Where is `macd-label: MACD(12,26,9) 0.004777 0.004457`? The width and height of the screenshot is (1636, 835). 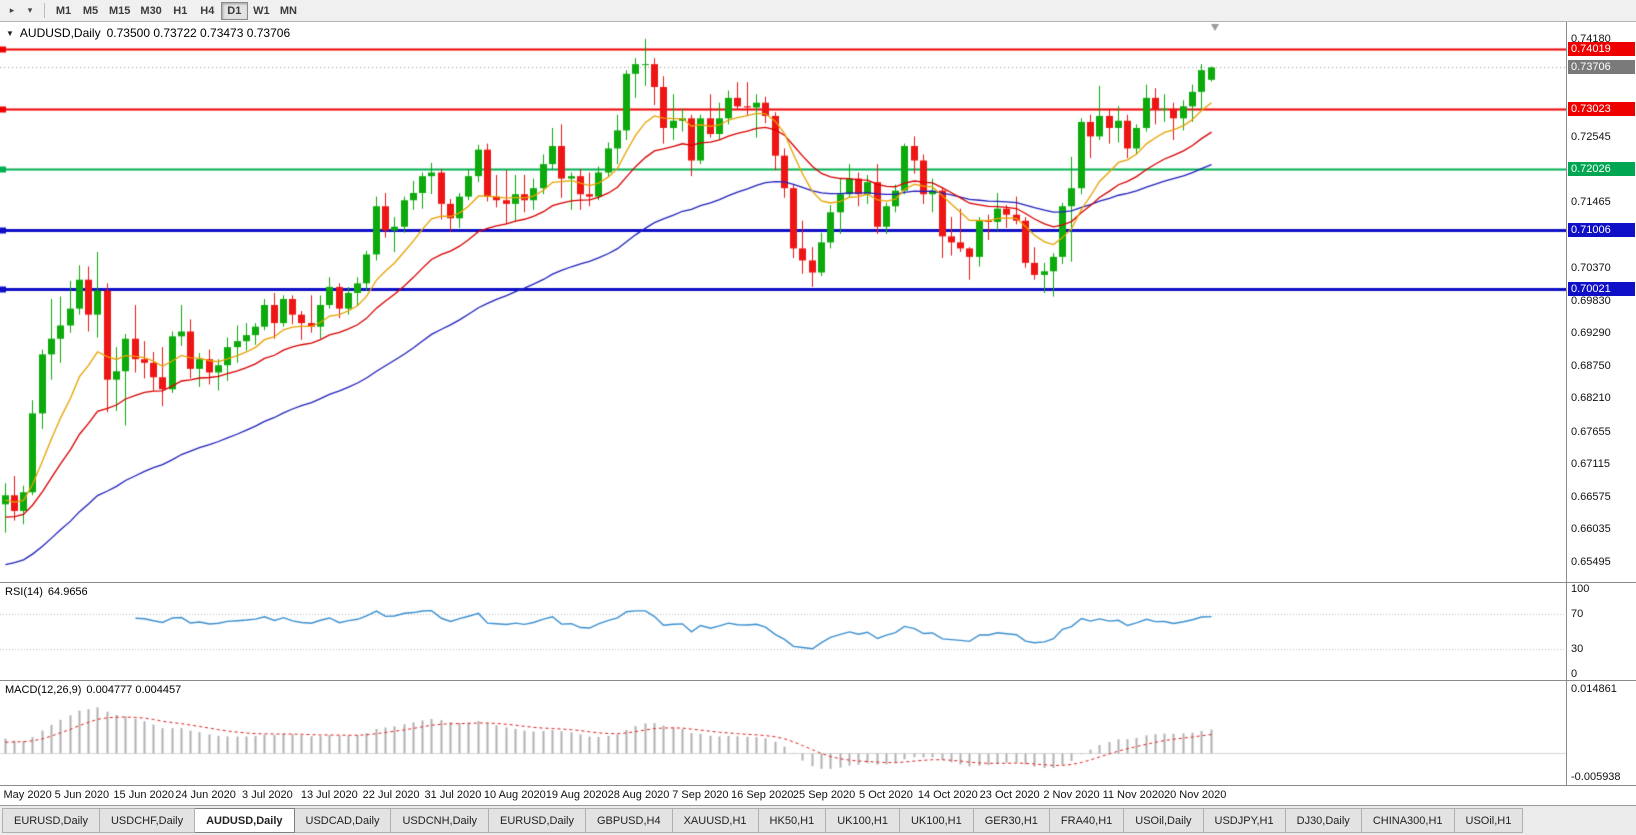 macd-label: MACD(12,26,9) 0.004777 0.004457 is located at coordinates (93, 690).